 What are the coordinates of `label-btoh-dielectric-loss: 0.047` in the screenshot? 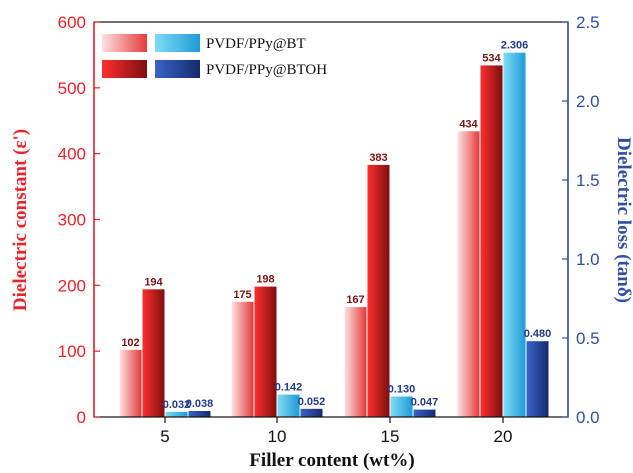 It's located at (425, 403).